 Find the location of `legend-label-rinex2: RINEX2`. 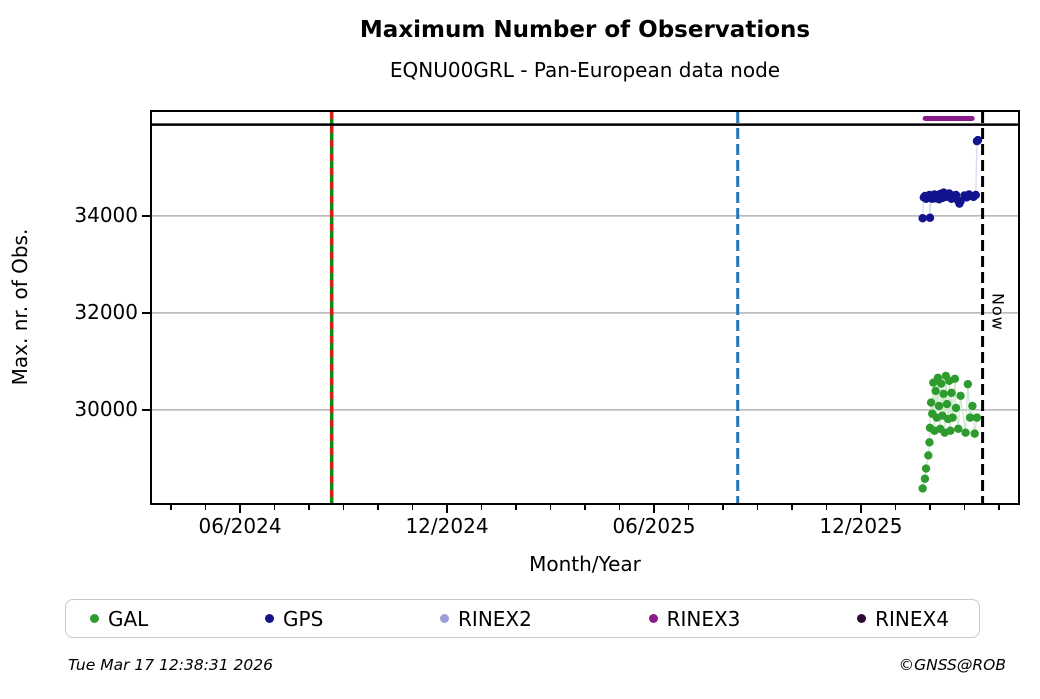

legend-label-rinex2: RINEX2 is located at coordinates (495, 618).